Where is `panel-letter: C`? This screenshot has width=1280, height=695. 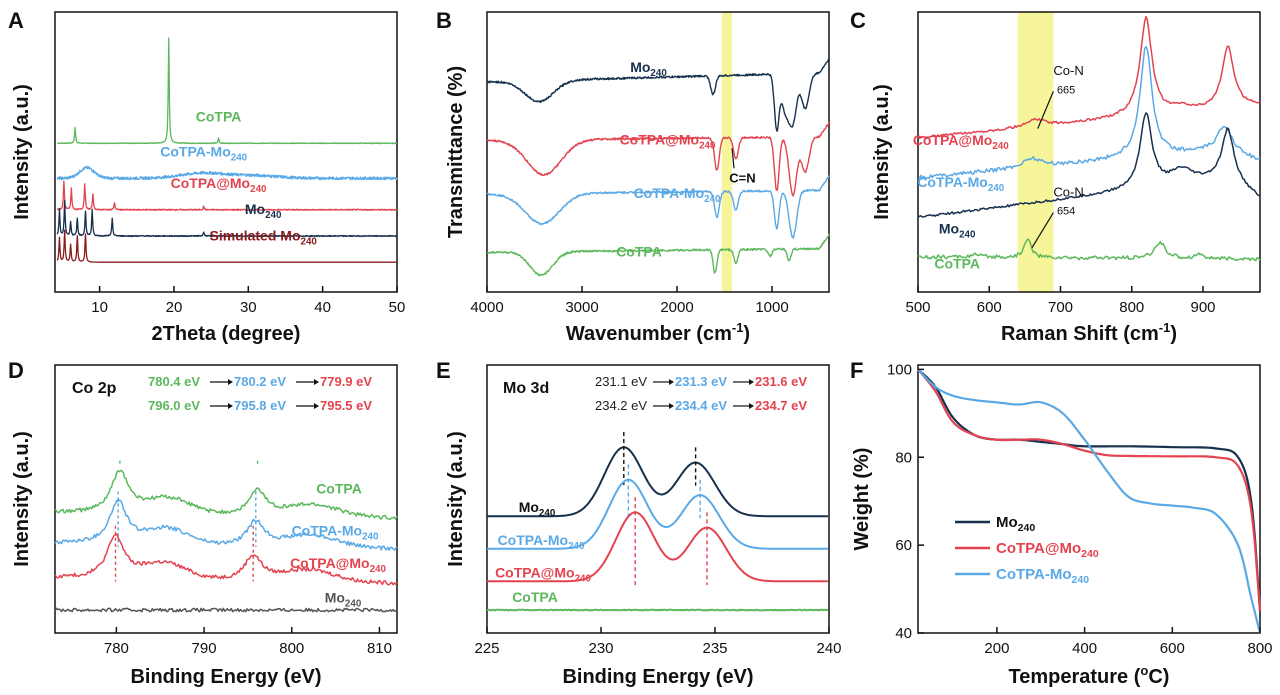
panel-letter: C is located at coordinates (858, 20).